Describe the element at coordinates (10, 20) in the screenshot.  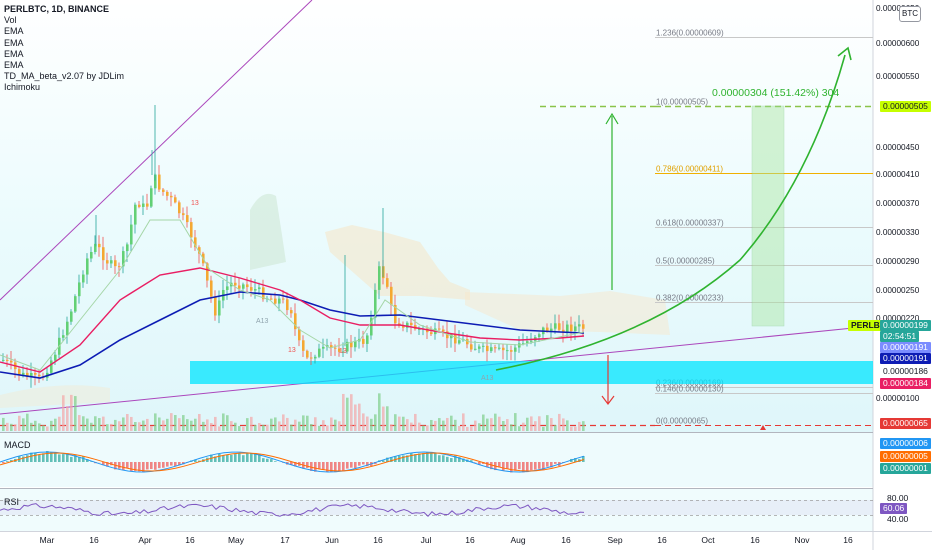
I see `indicator-vol: Vol` at that location.